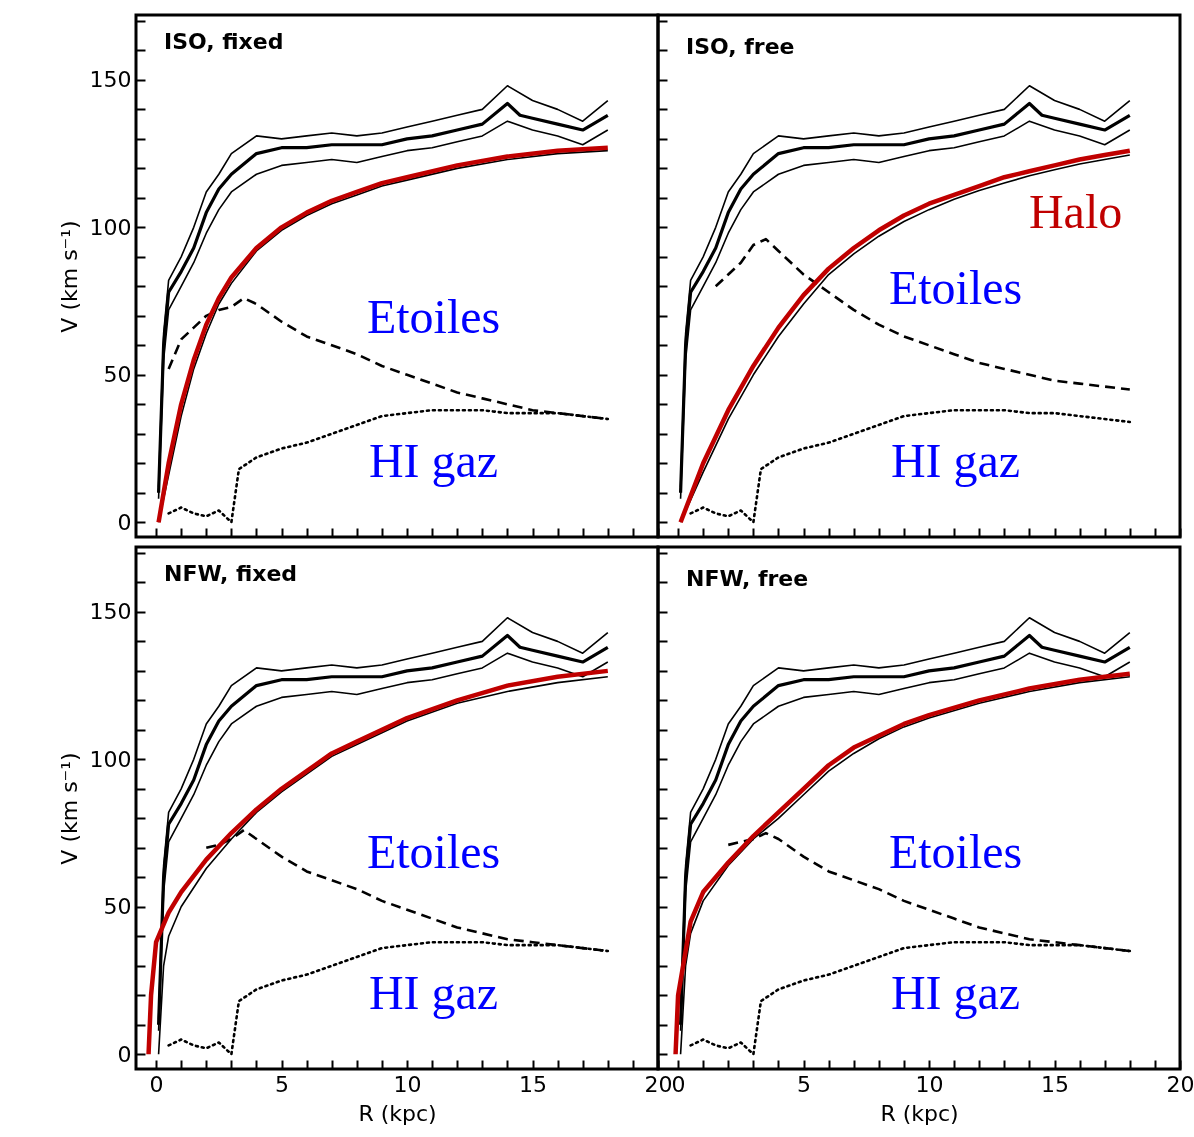  I want to click on text: ISO, free, so click(740, 46).